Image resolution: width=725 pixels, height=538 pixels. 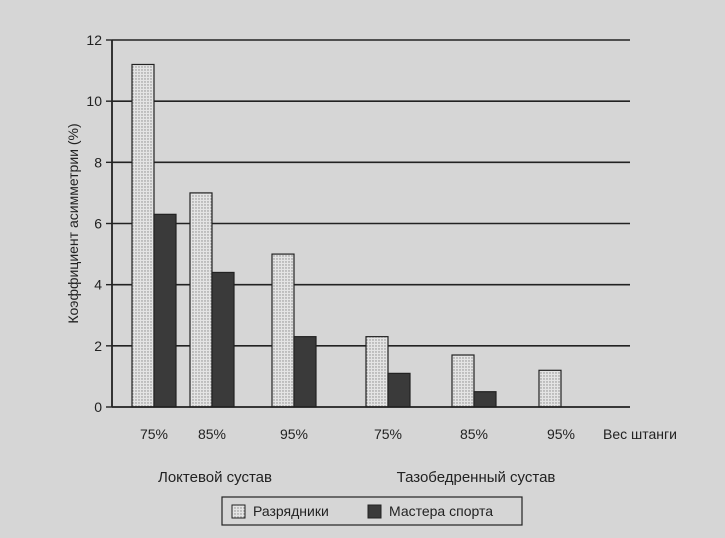 I want to click on legend-box, so click(x=372, y=511).